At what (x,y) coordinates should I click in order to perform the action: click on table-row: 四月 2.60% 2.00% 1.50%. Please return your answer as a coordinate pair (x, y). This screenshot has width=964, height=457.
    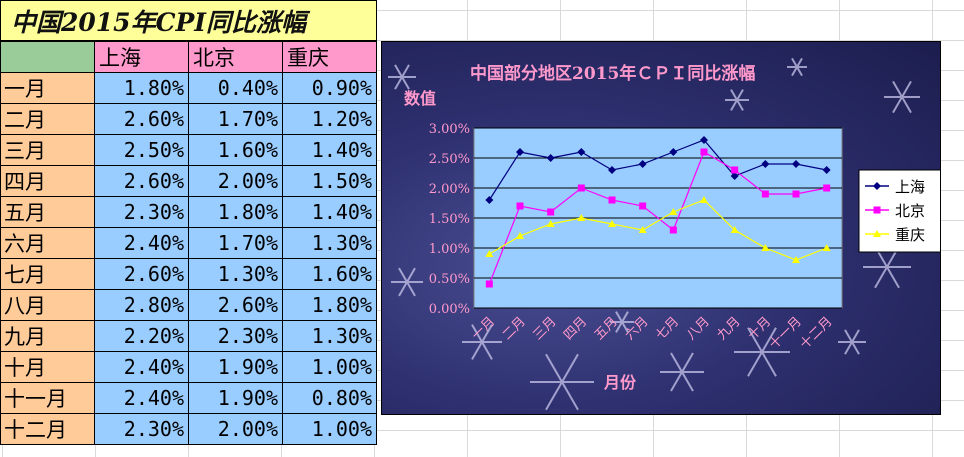
    Looking at the image, I should click on (188, 181).